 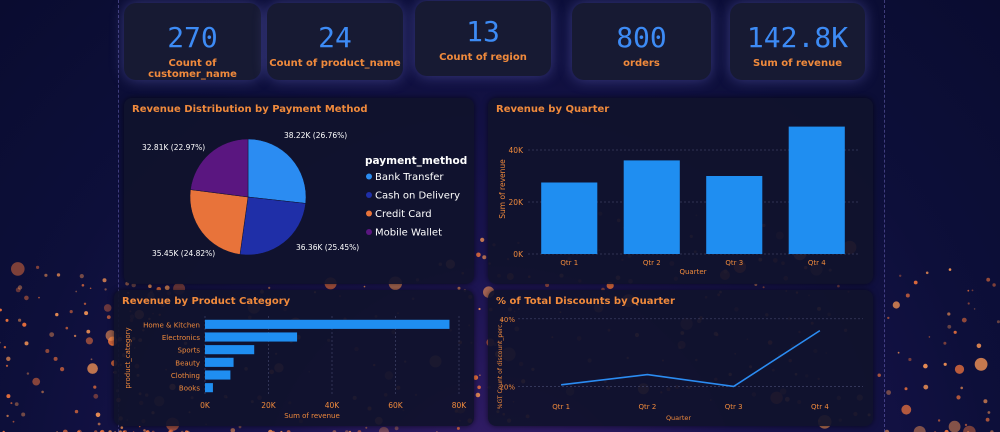 What do you see at coordinates (652, 263) in the screenshot?
I see `x-tick-label: Qtr 2` at bounding box center [652, 263].